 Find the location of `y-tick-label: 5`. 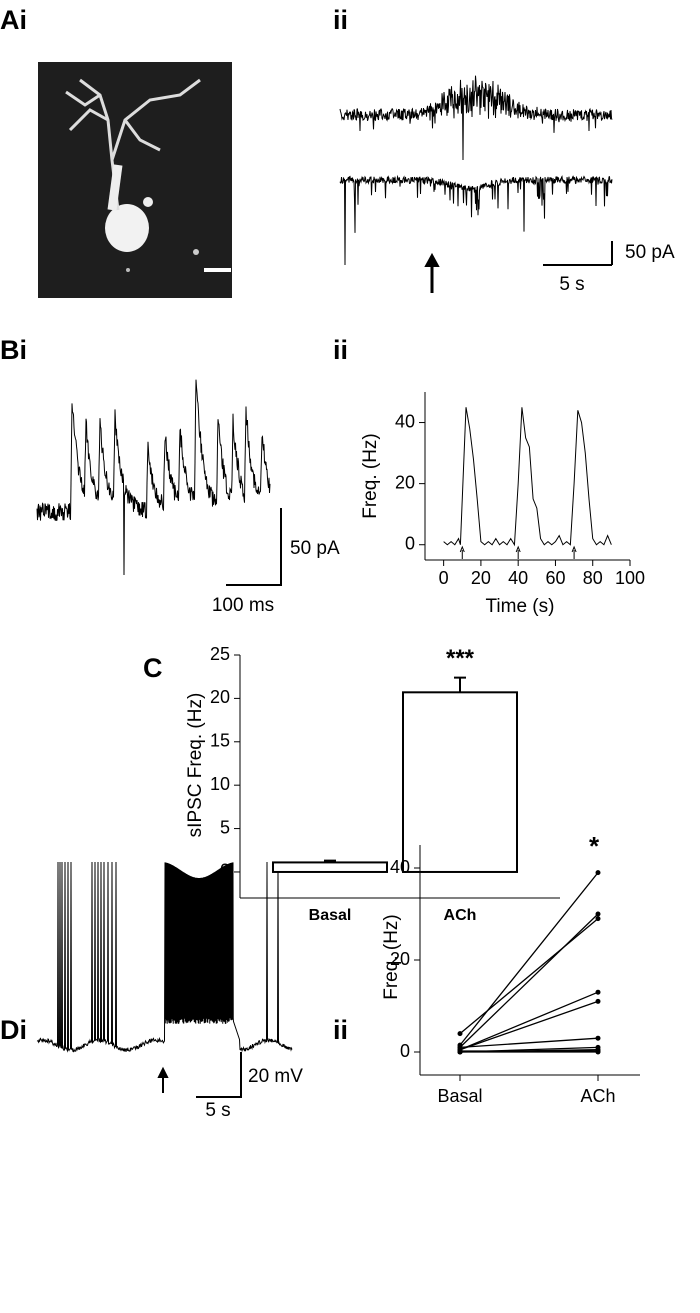

y-tick-label: 5 is located at coordinates (225, 827).